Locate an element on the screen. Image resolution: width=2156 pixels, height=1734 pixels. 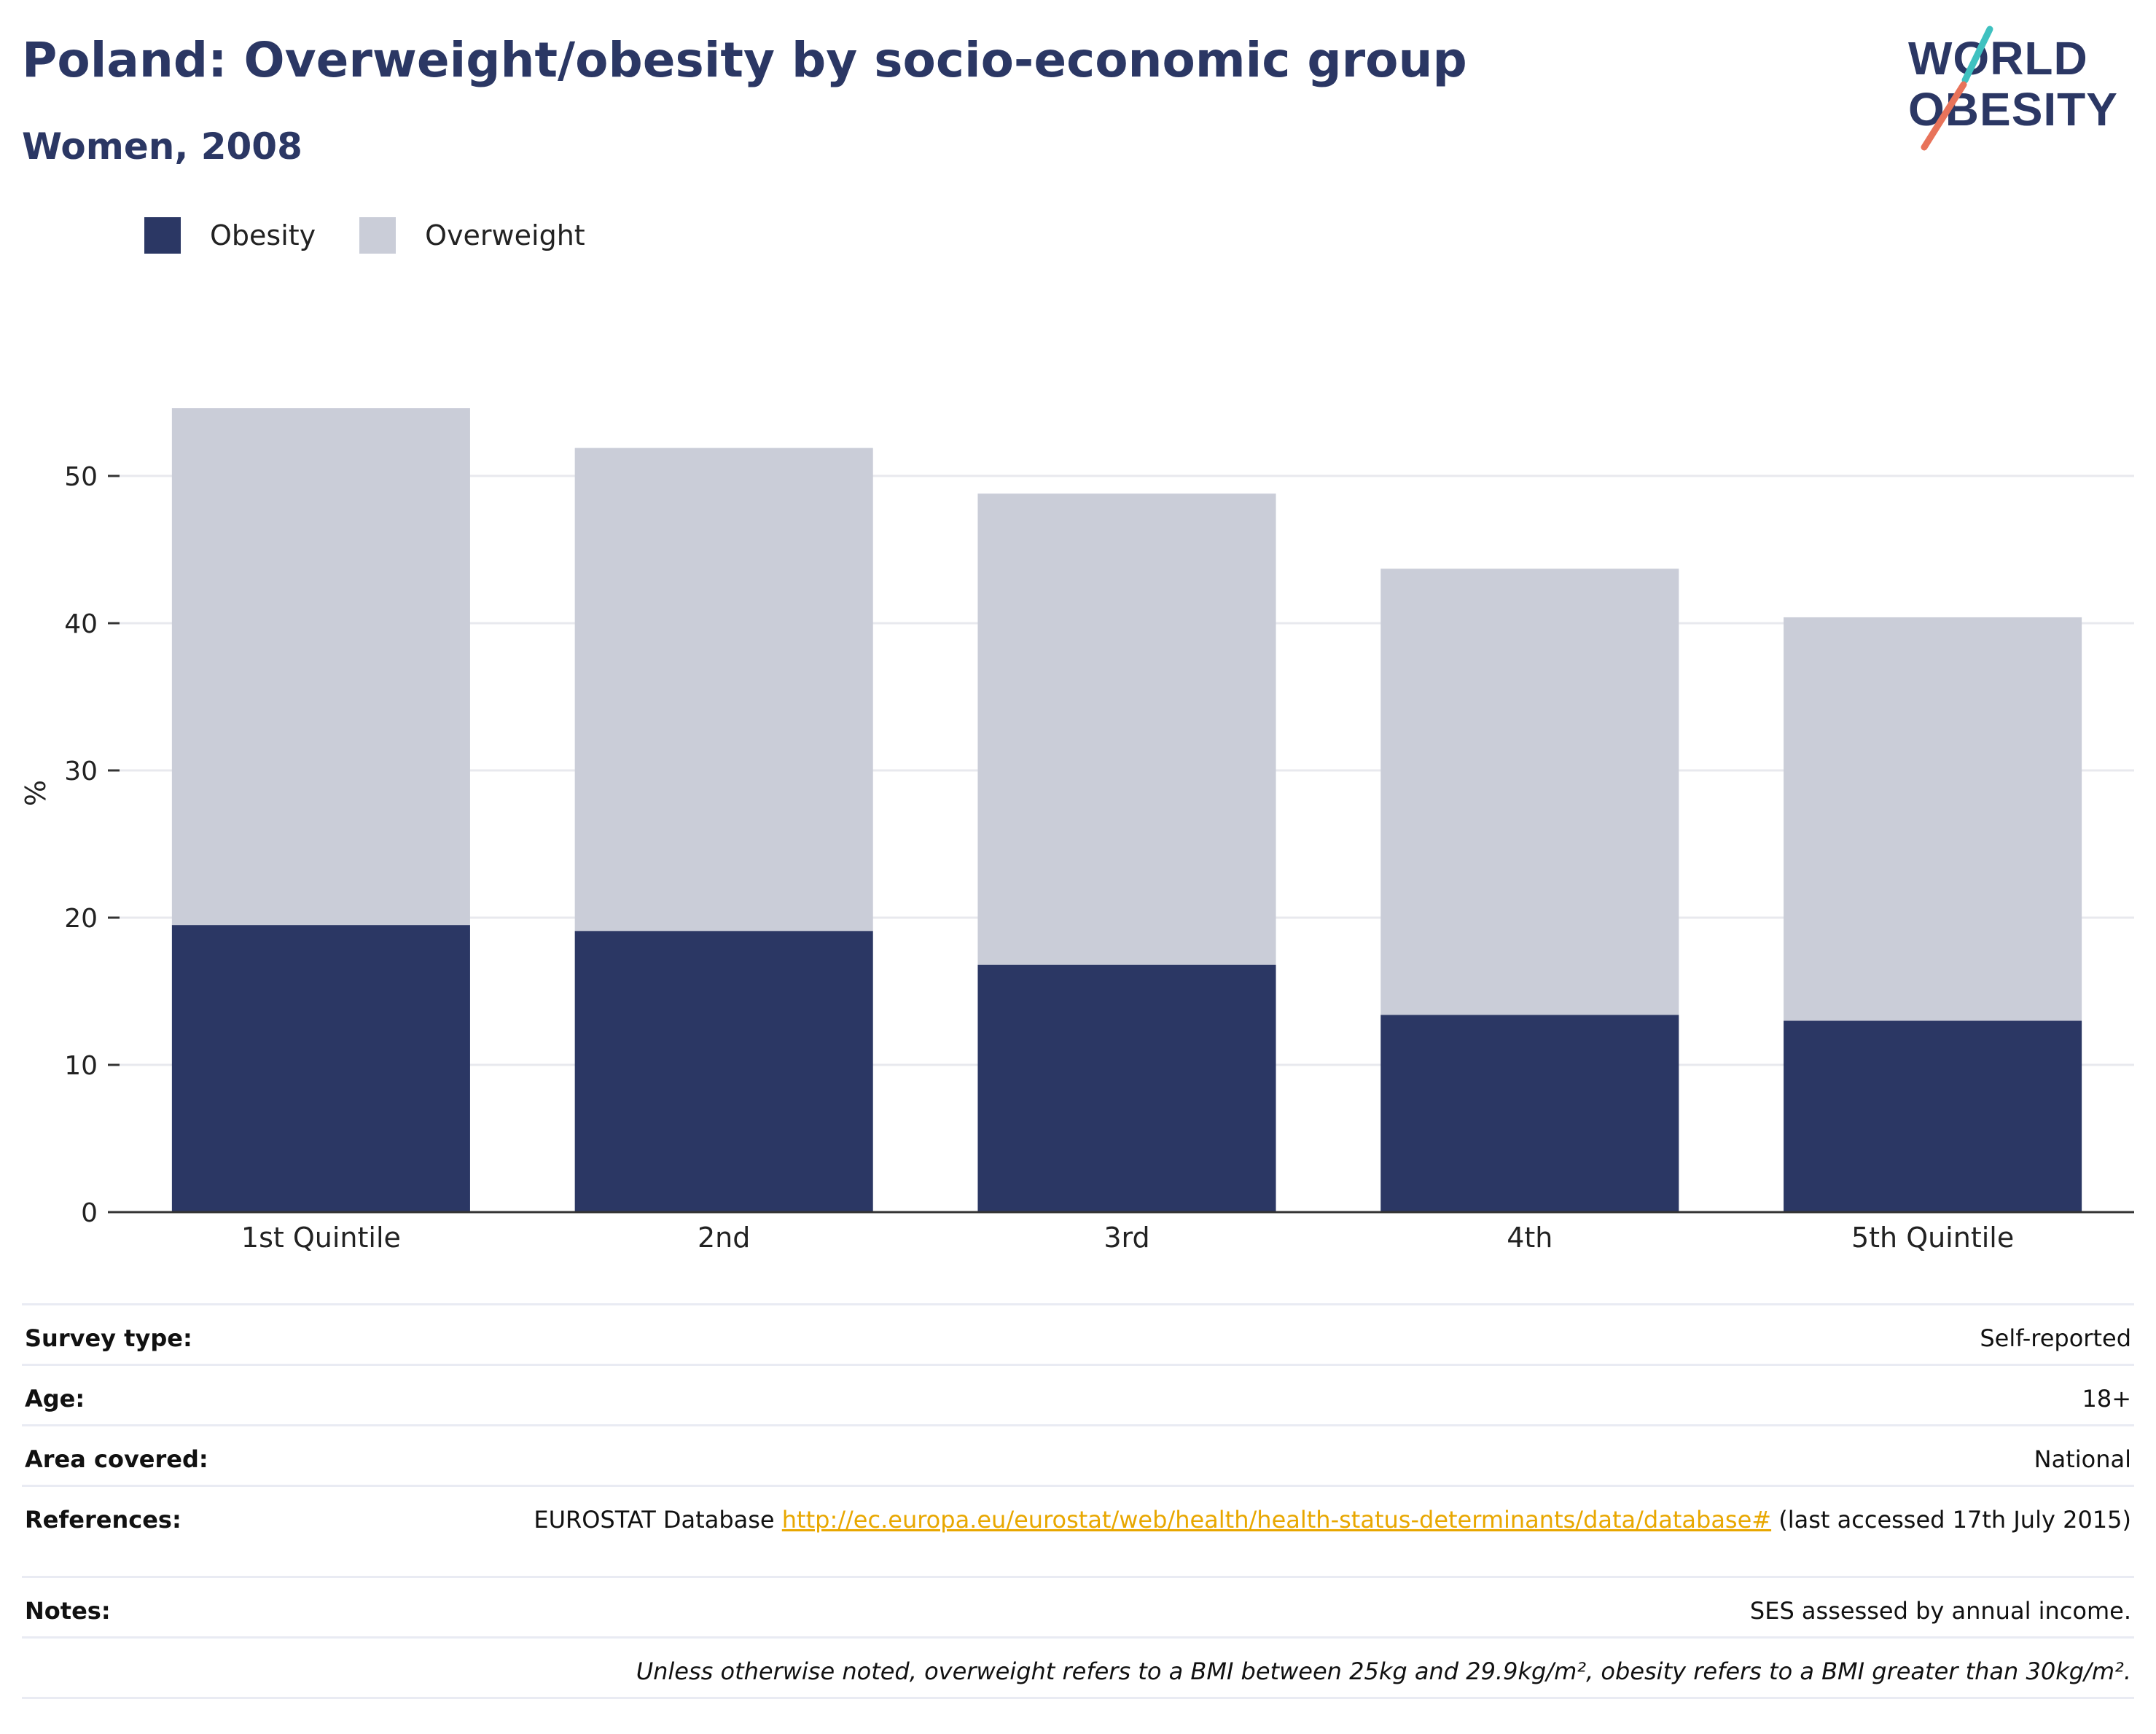
meta-row-area: Area covered: National is located at coordinates (1078, 1455).